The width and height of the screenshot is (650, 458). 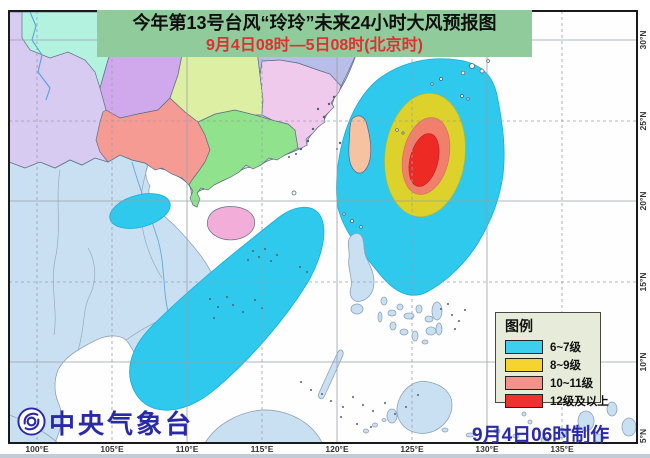 What do you see at coordinates (487, 449) in the screenshot?
I see `axis-label-lon: 130°E` at bounding box center [487, 449].